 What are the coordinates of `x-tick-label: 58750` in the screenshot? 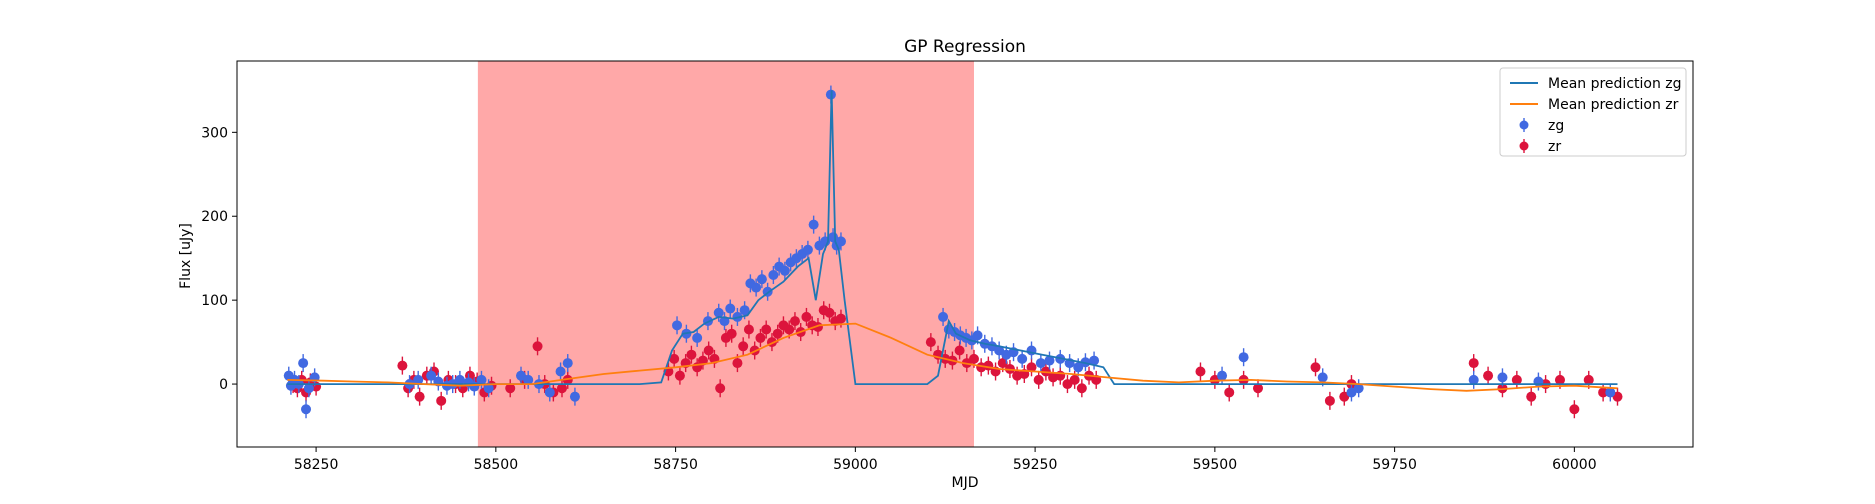 It's located at (675, 465).